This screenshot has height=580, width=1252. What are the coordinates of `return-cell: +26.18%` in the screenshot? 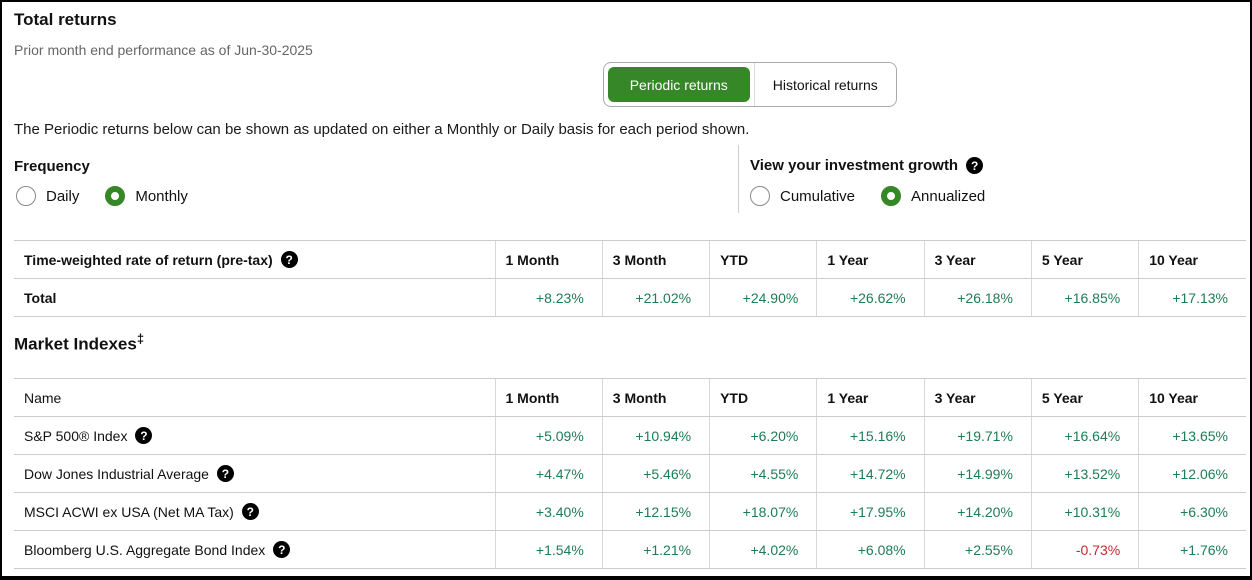 It's located at (977, 297).